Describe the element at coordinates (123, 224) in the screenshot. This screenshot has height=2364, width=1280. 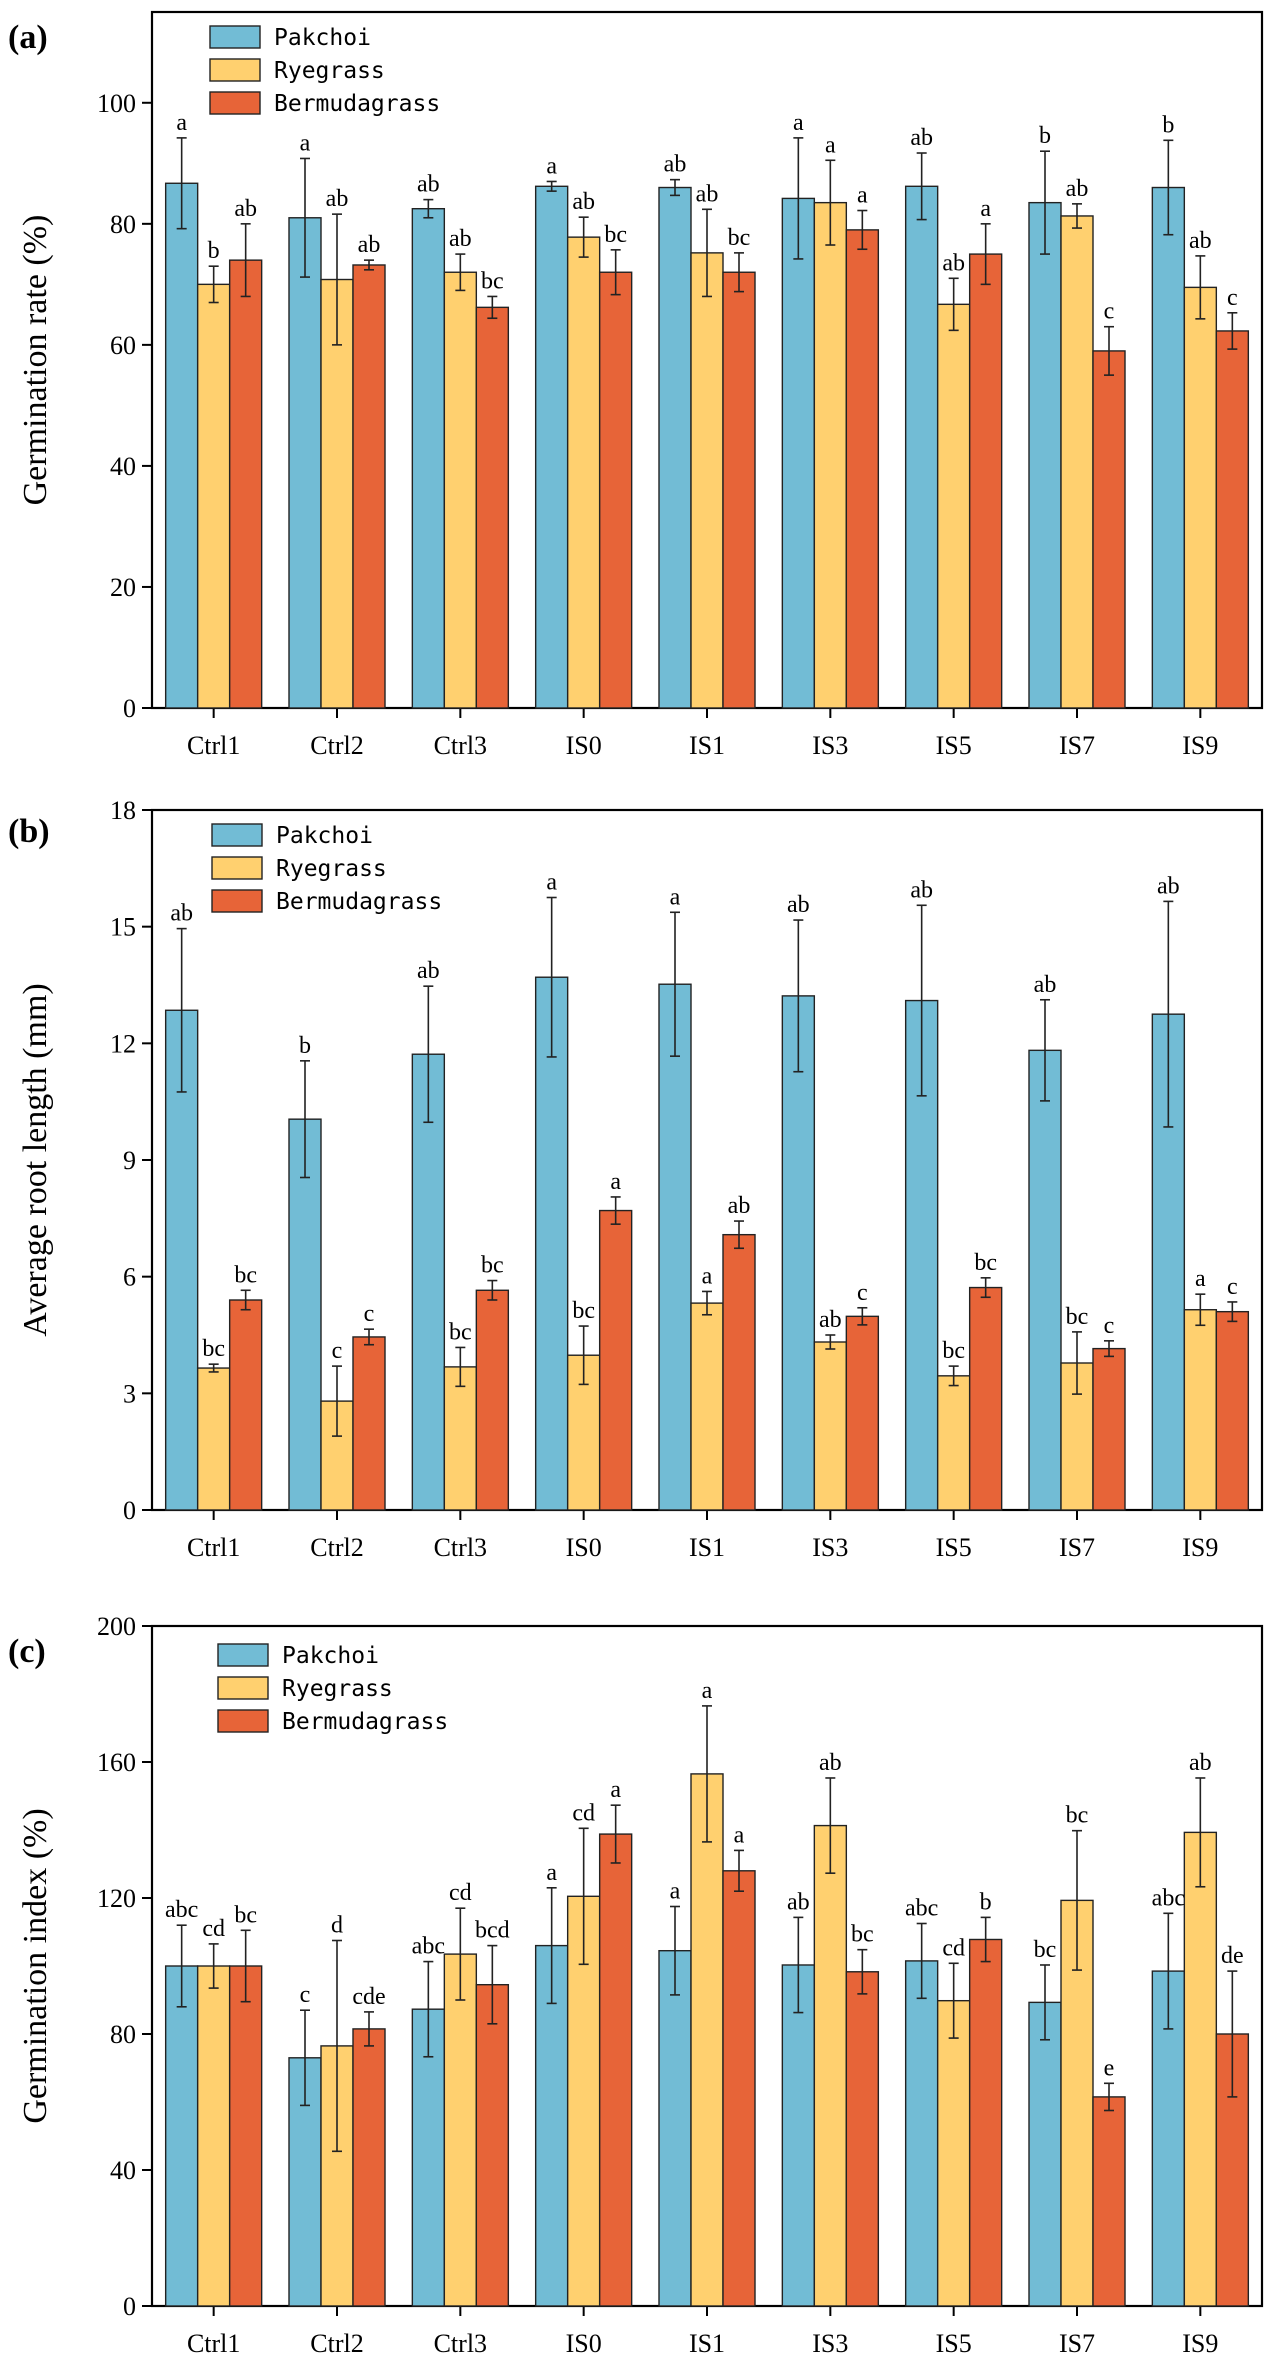
I see `y-tick-label: 80` at that location.